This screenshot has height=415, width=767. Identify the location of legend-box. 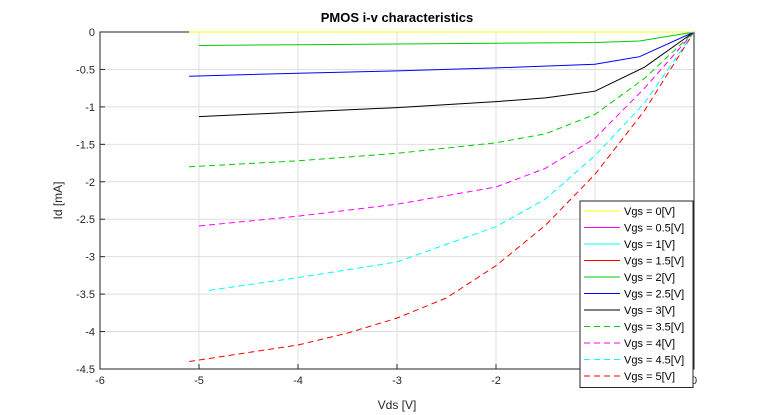
(636, 294).